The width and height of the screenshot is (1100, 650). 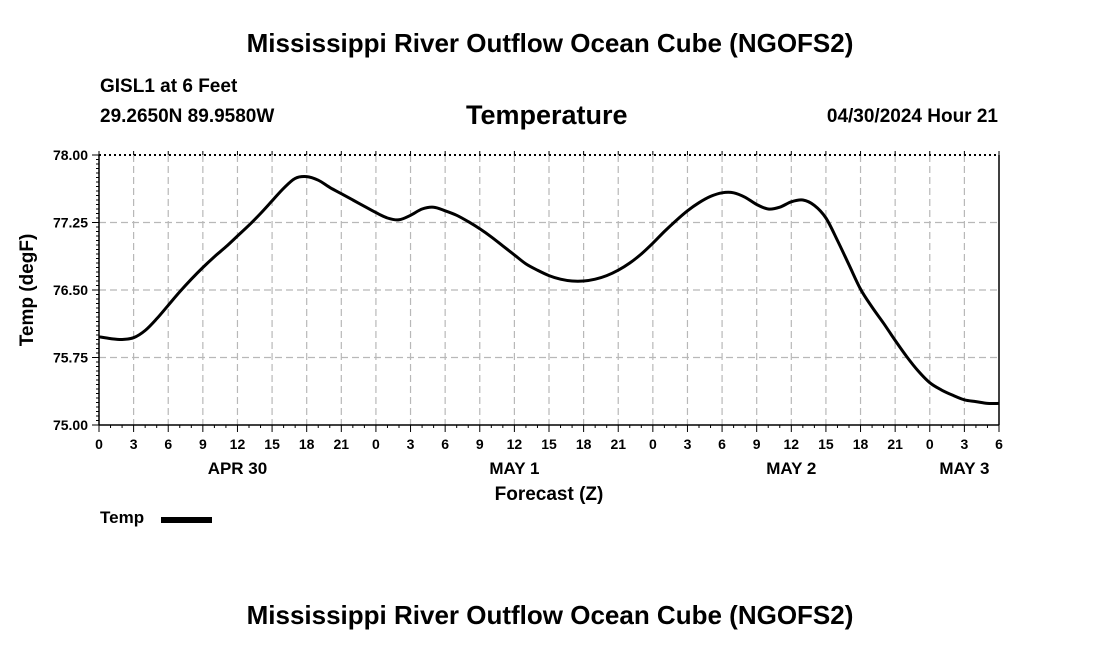 What do you see at coordinates (169, 86) in the screenshot?
I see `station-label: GISL1 at 6 Feet` at bounding box center [169, 86].